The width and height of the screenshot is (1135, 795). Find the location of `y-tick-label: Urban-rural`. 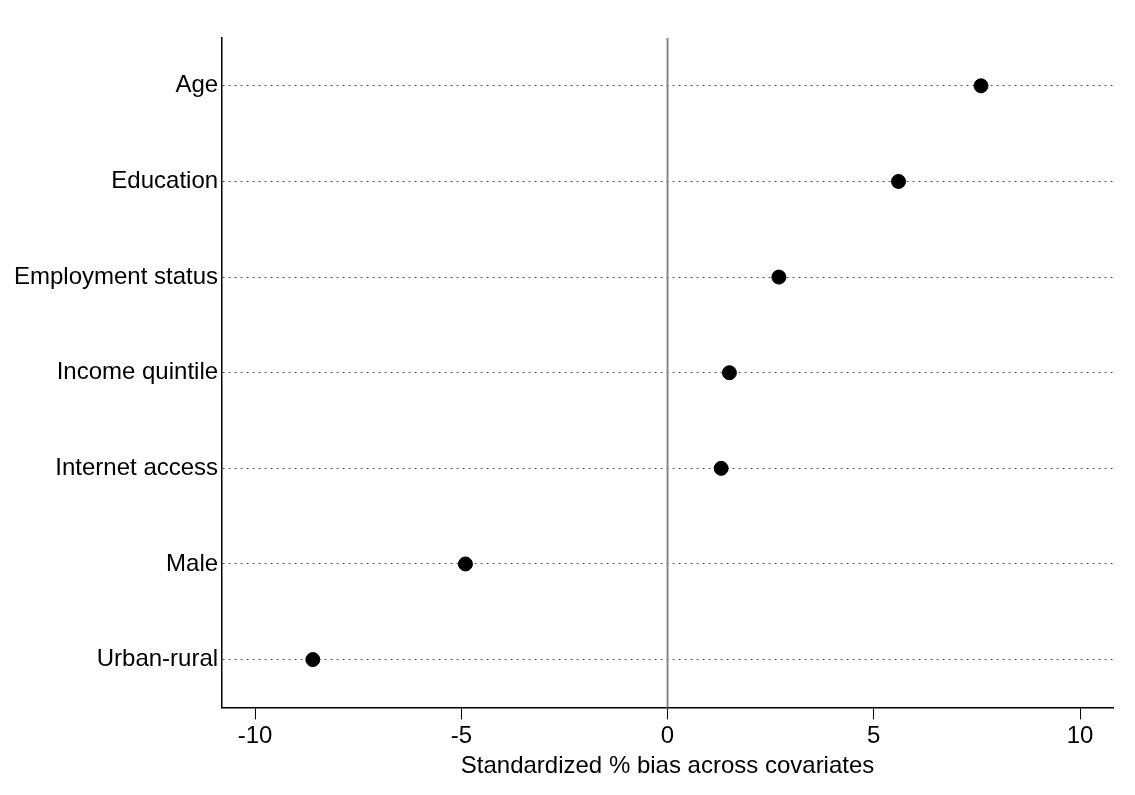

y-tick-label: Urban-rural is located at coordinates (157, 658).